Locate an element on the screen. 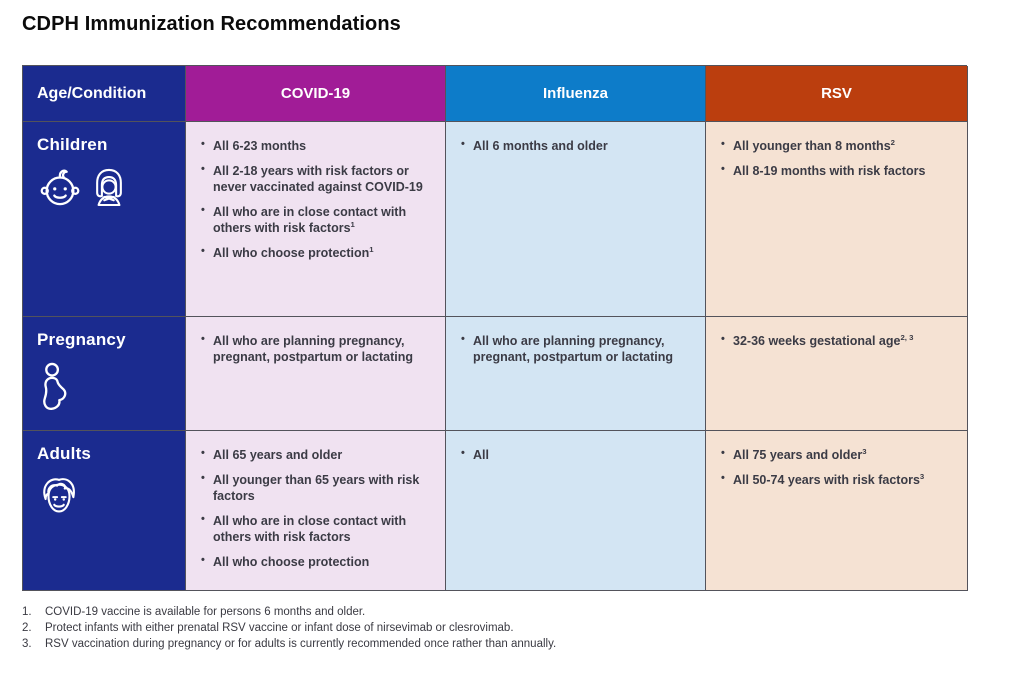 Image resolution: width=1024 pixels, height=680 pixels. page-title: CDPH Immunization Recommendations is located at coordinates (211, 24).